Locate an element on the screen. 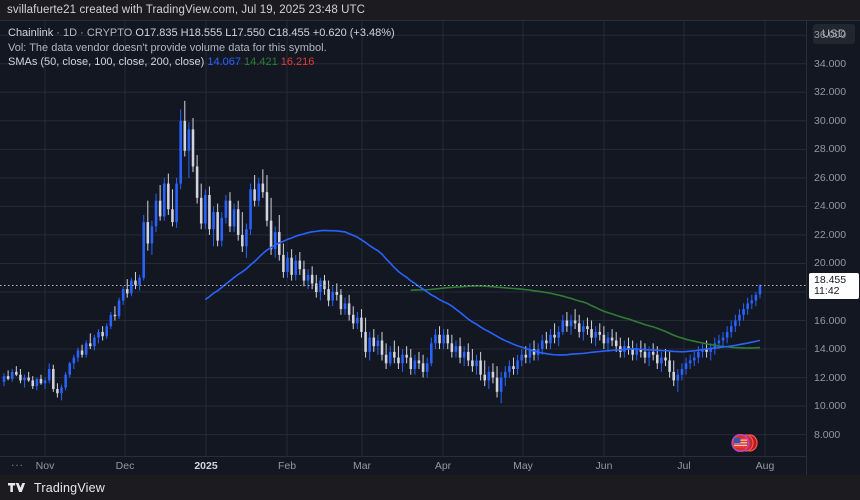 This screenshot has height=500, width=860. tradingview-logo: TradingView is located at coordinates (52, 488).